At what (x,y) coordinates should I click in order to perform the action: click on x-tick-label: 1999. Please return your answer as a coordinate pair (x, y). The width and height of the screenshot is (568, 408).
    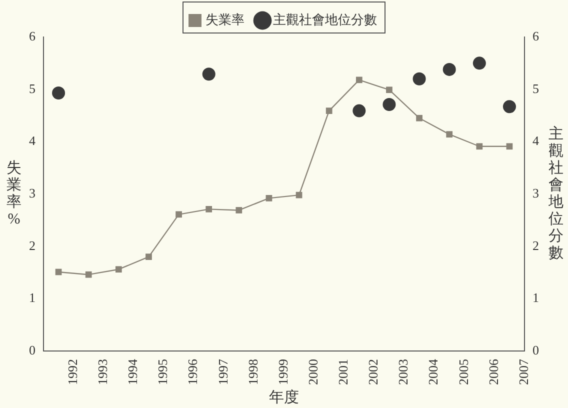
    Looking at the image, I should click on (282, 372).